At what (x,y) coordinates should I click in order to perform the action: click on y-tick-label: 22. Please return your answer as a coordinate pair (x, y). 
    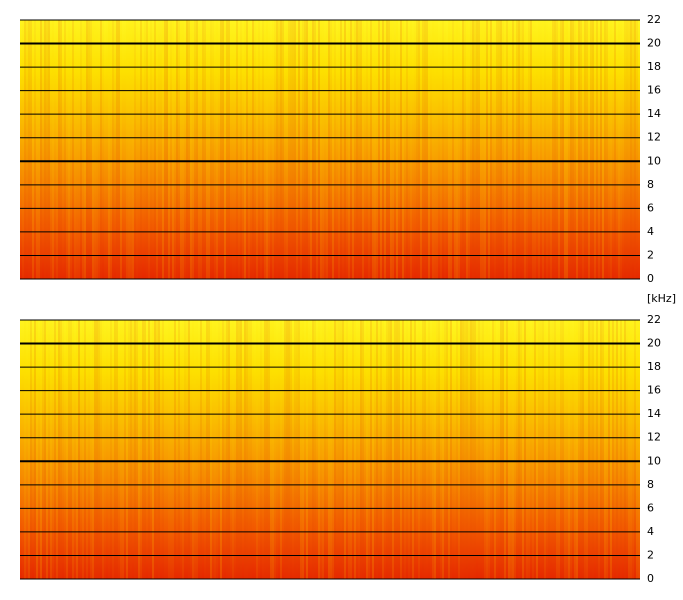
    Looking at the image, I should click on (654, 19).